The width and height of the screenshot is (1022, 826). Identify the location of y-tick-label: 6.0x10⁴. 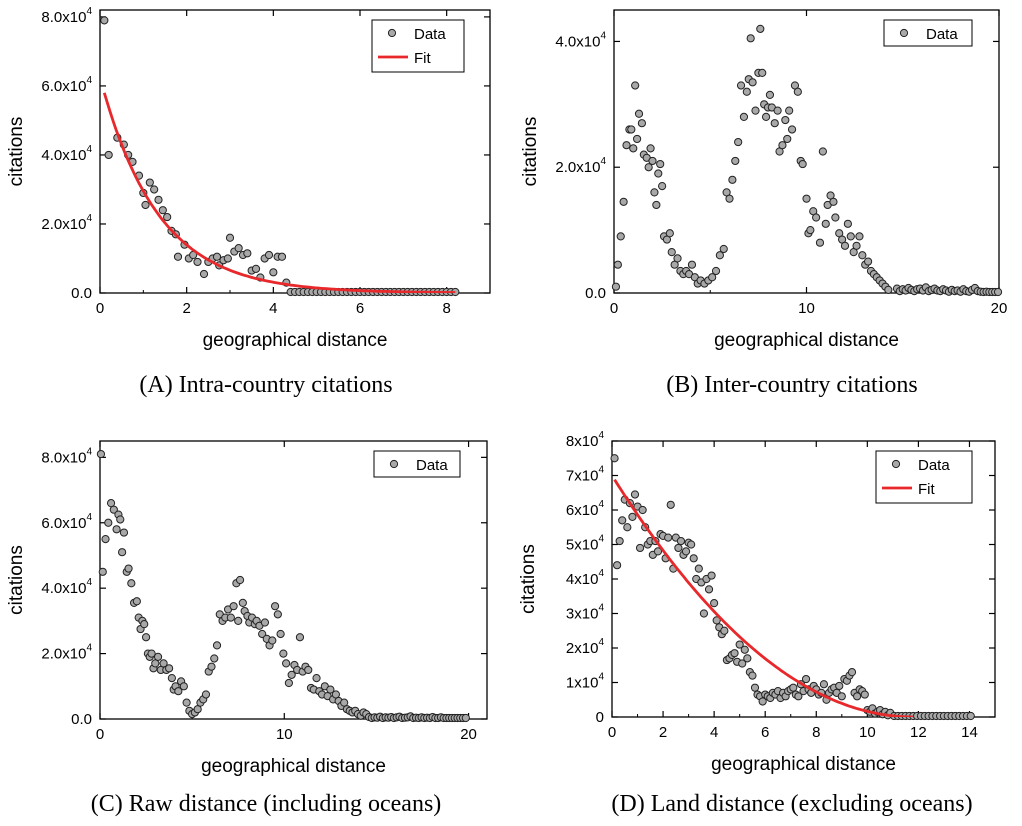
(66, 522).